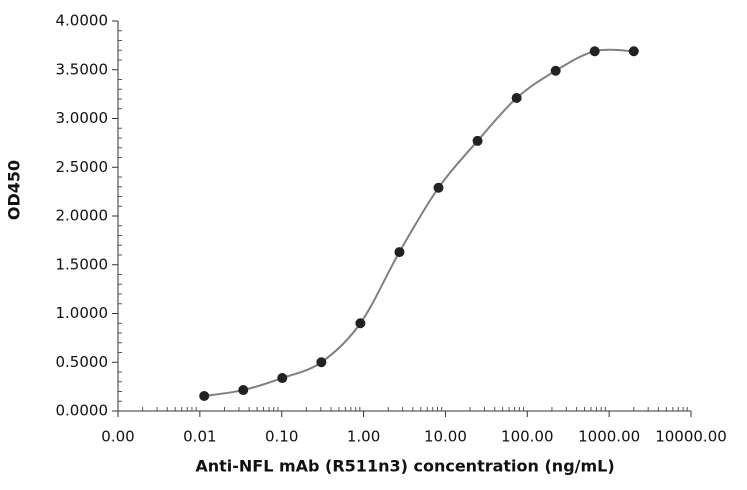  Describe the element at coordinates (527, 437) in the screenshot. I see `x-tick-label: 100.00` at that location.